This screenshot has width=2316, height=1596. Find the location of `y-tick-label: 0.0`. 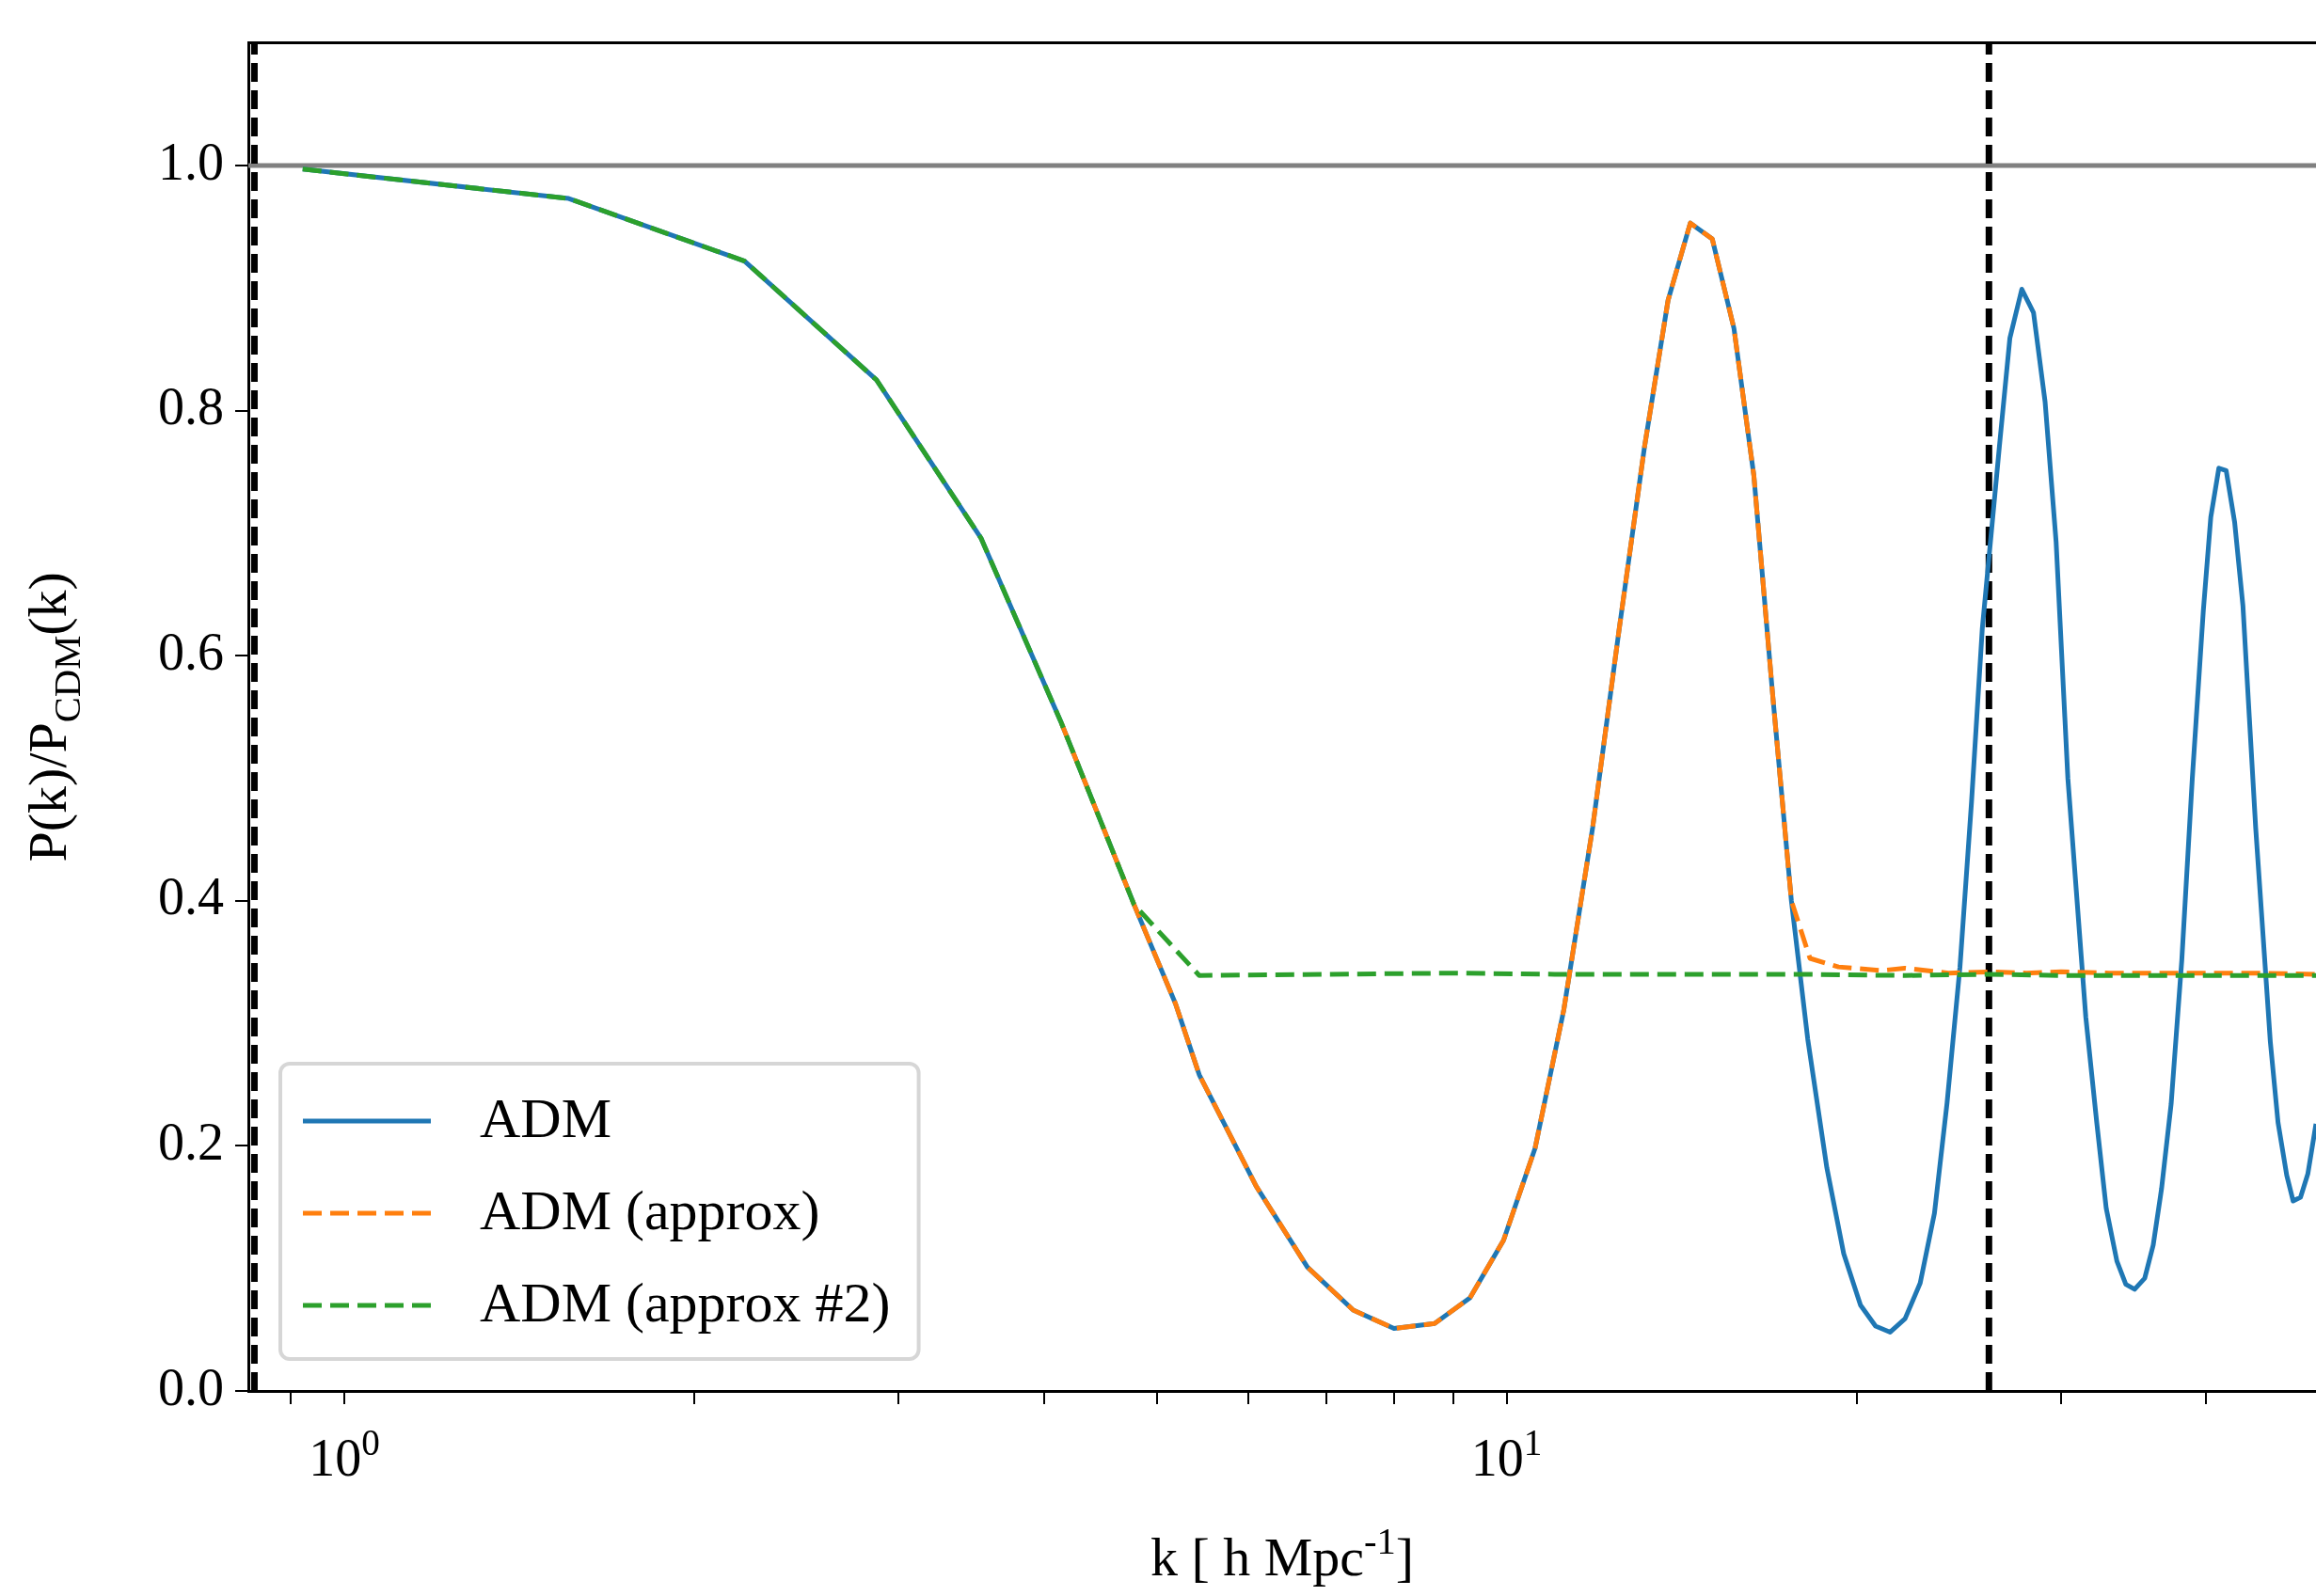

y-tick-label: 0.0 is located at coordinates (191, 1386).